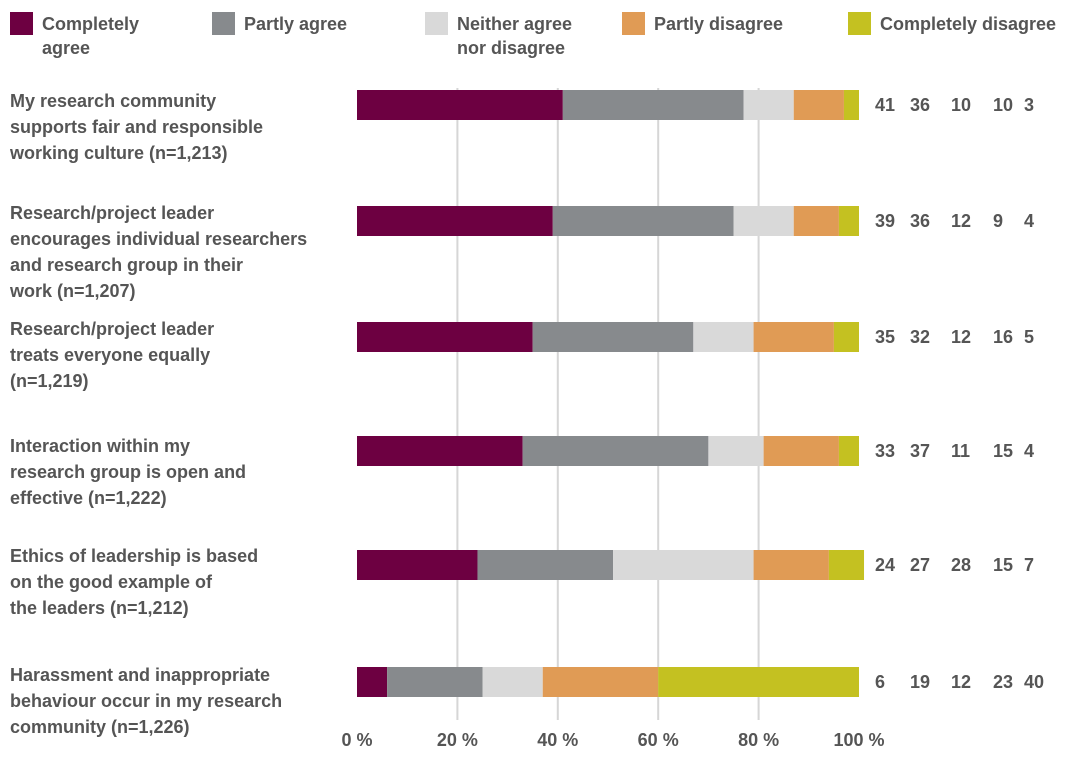  What do you see at coordinates (111, 582) in the screenshot?
I see `category-label-line: on the good example of` at bounding box center [111, 582].